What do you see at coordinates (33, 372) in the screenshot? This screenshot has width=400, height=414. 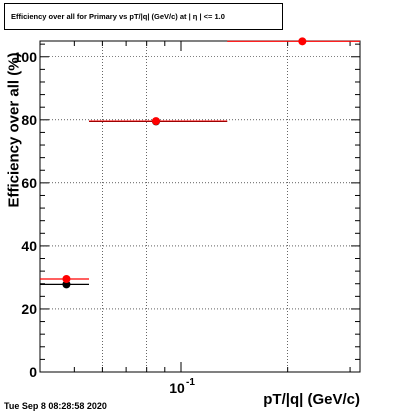 I see `y-tick-label: 0` at bounding box center [33, 372].